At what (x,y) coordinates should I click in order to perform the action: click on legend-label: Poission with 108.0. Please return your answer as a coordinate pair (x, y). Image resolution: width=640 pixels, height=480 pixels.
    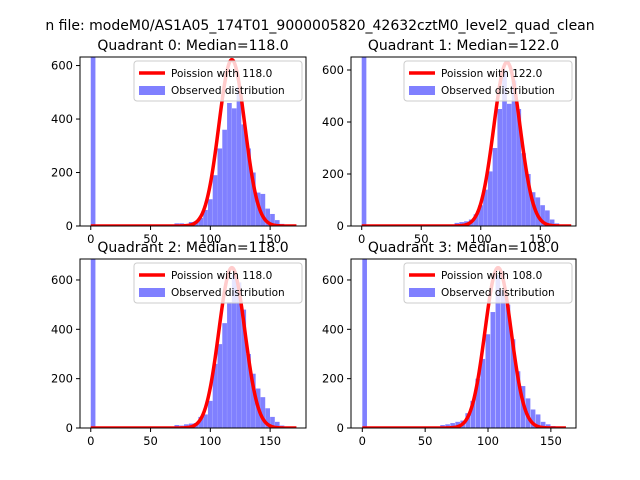
    Looking at the image, I should click on (491, 276).